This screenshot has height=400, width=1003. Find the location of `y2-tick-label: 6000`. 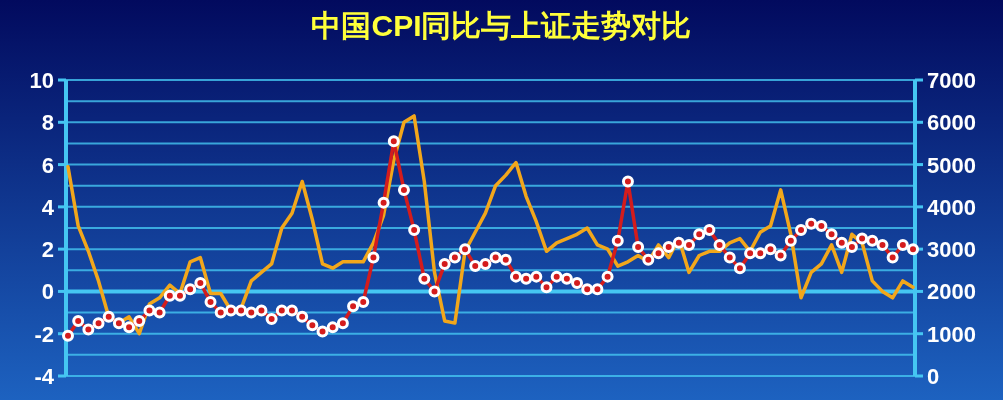

y2-tick-label: 6000 is located at coordinates (951, 123).